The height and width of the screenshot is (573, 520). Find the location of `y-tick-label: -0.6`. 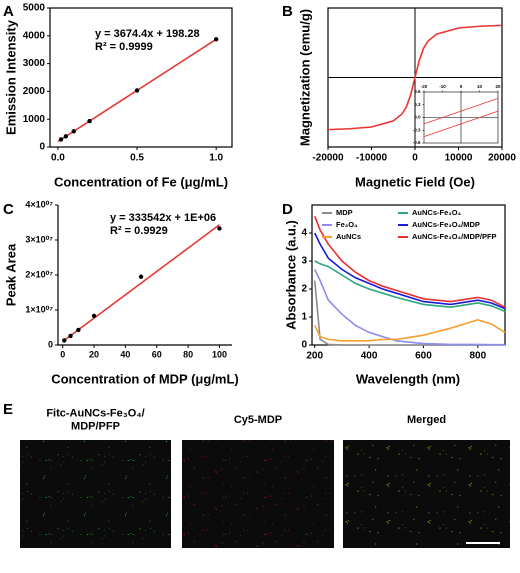

y-tick-label: -0.6 is located at coordinates (417, 142).